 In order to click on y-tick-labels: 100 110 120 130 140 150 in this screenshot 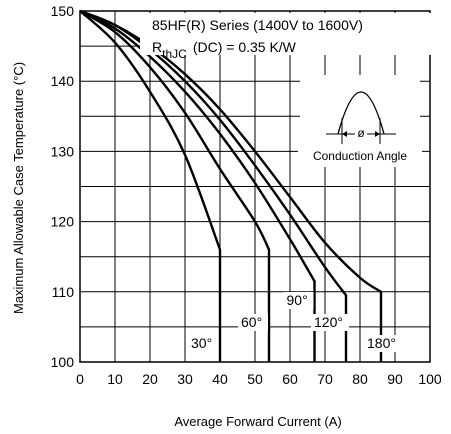, I will do `click(63, 186)`.